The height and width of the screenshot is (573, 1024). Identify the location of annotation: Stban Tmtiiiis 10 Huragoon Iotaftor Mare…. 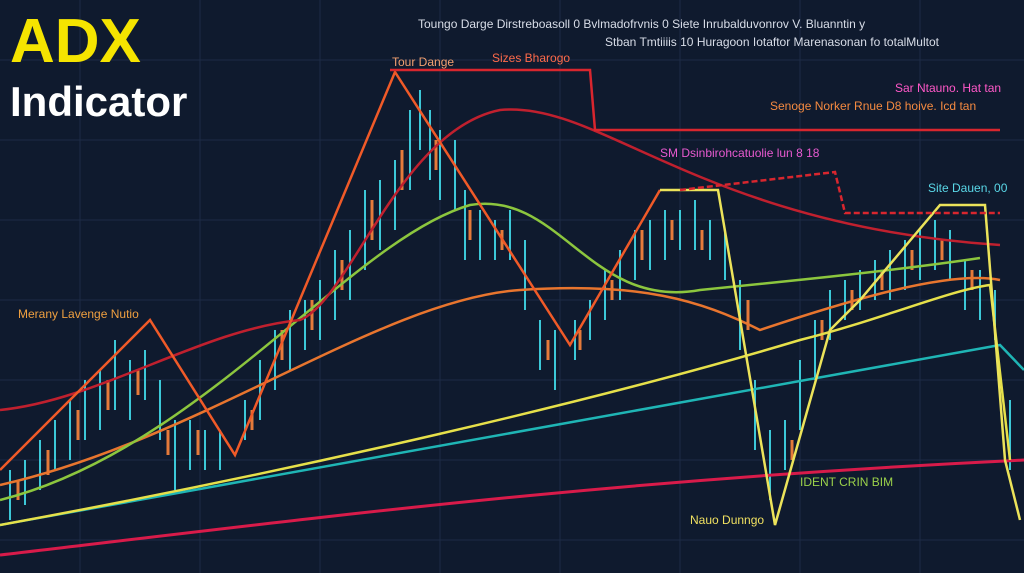
(772, 42).